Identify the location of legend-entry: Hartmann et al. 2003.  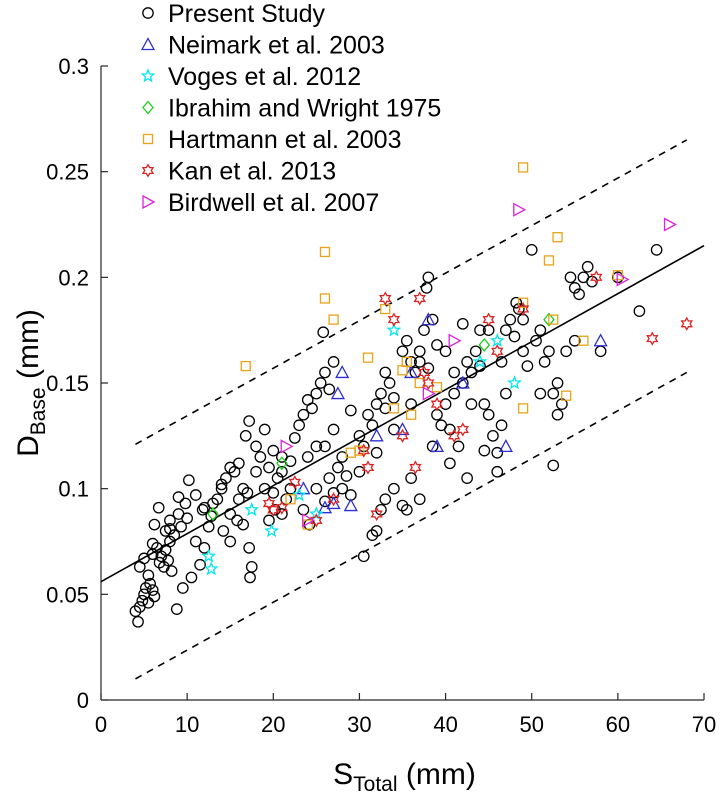
(271, 140).